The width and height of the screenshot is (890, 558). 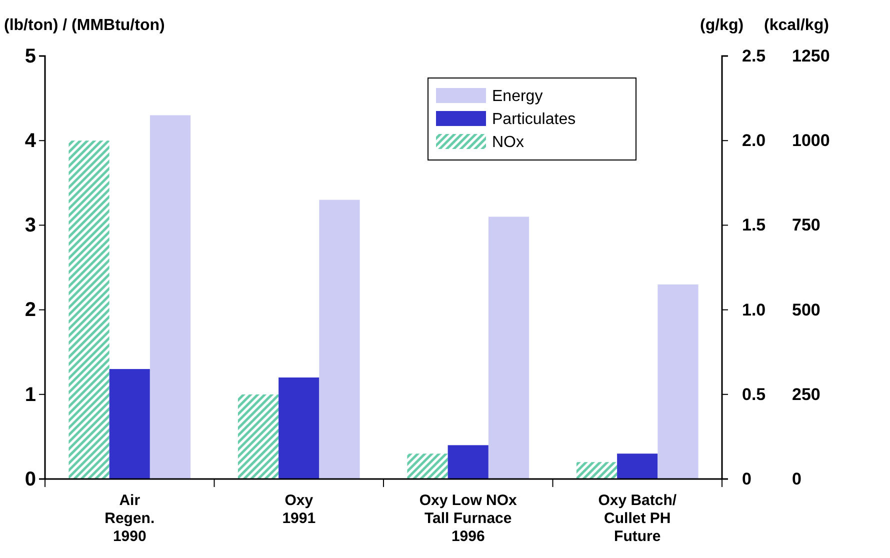 What do you see at coordinates (30, 395) in the screenshot?
I see `y-tick-label: 1` at bounding box center [30, 395].